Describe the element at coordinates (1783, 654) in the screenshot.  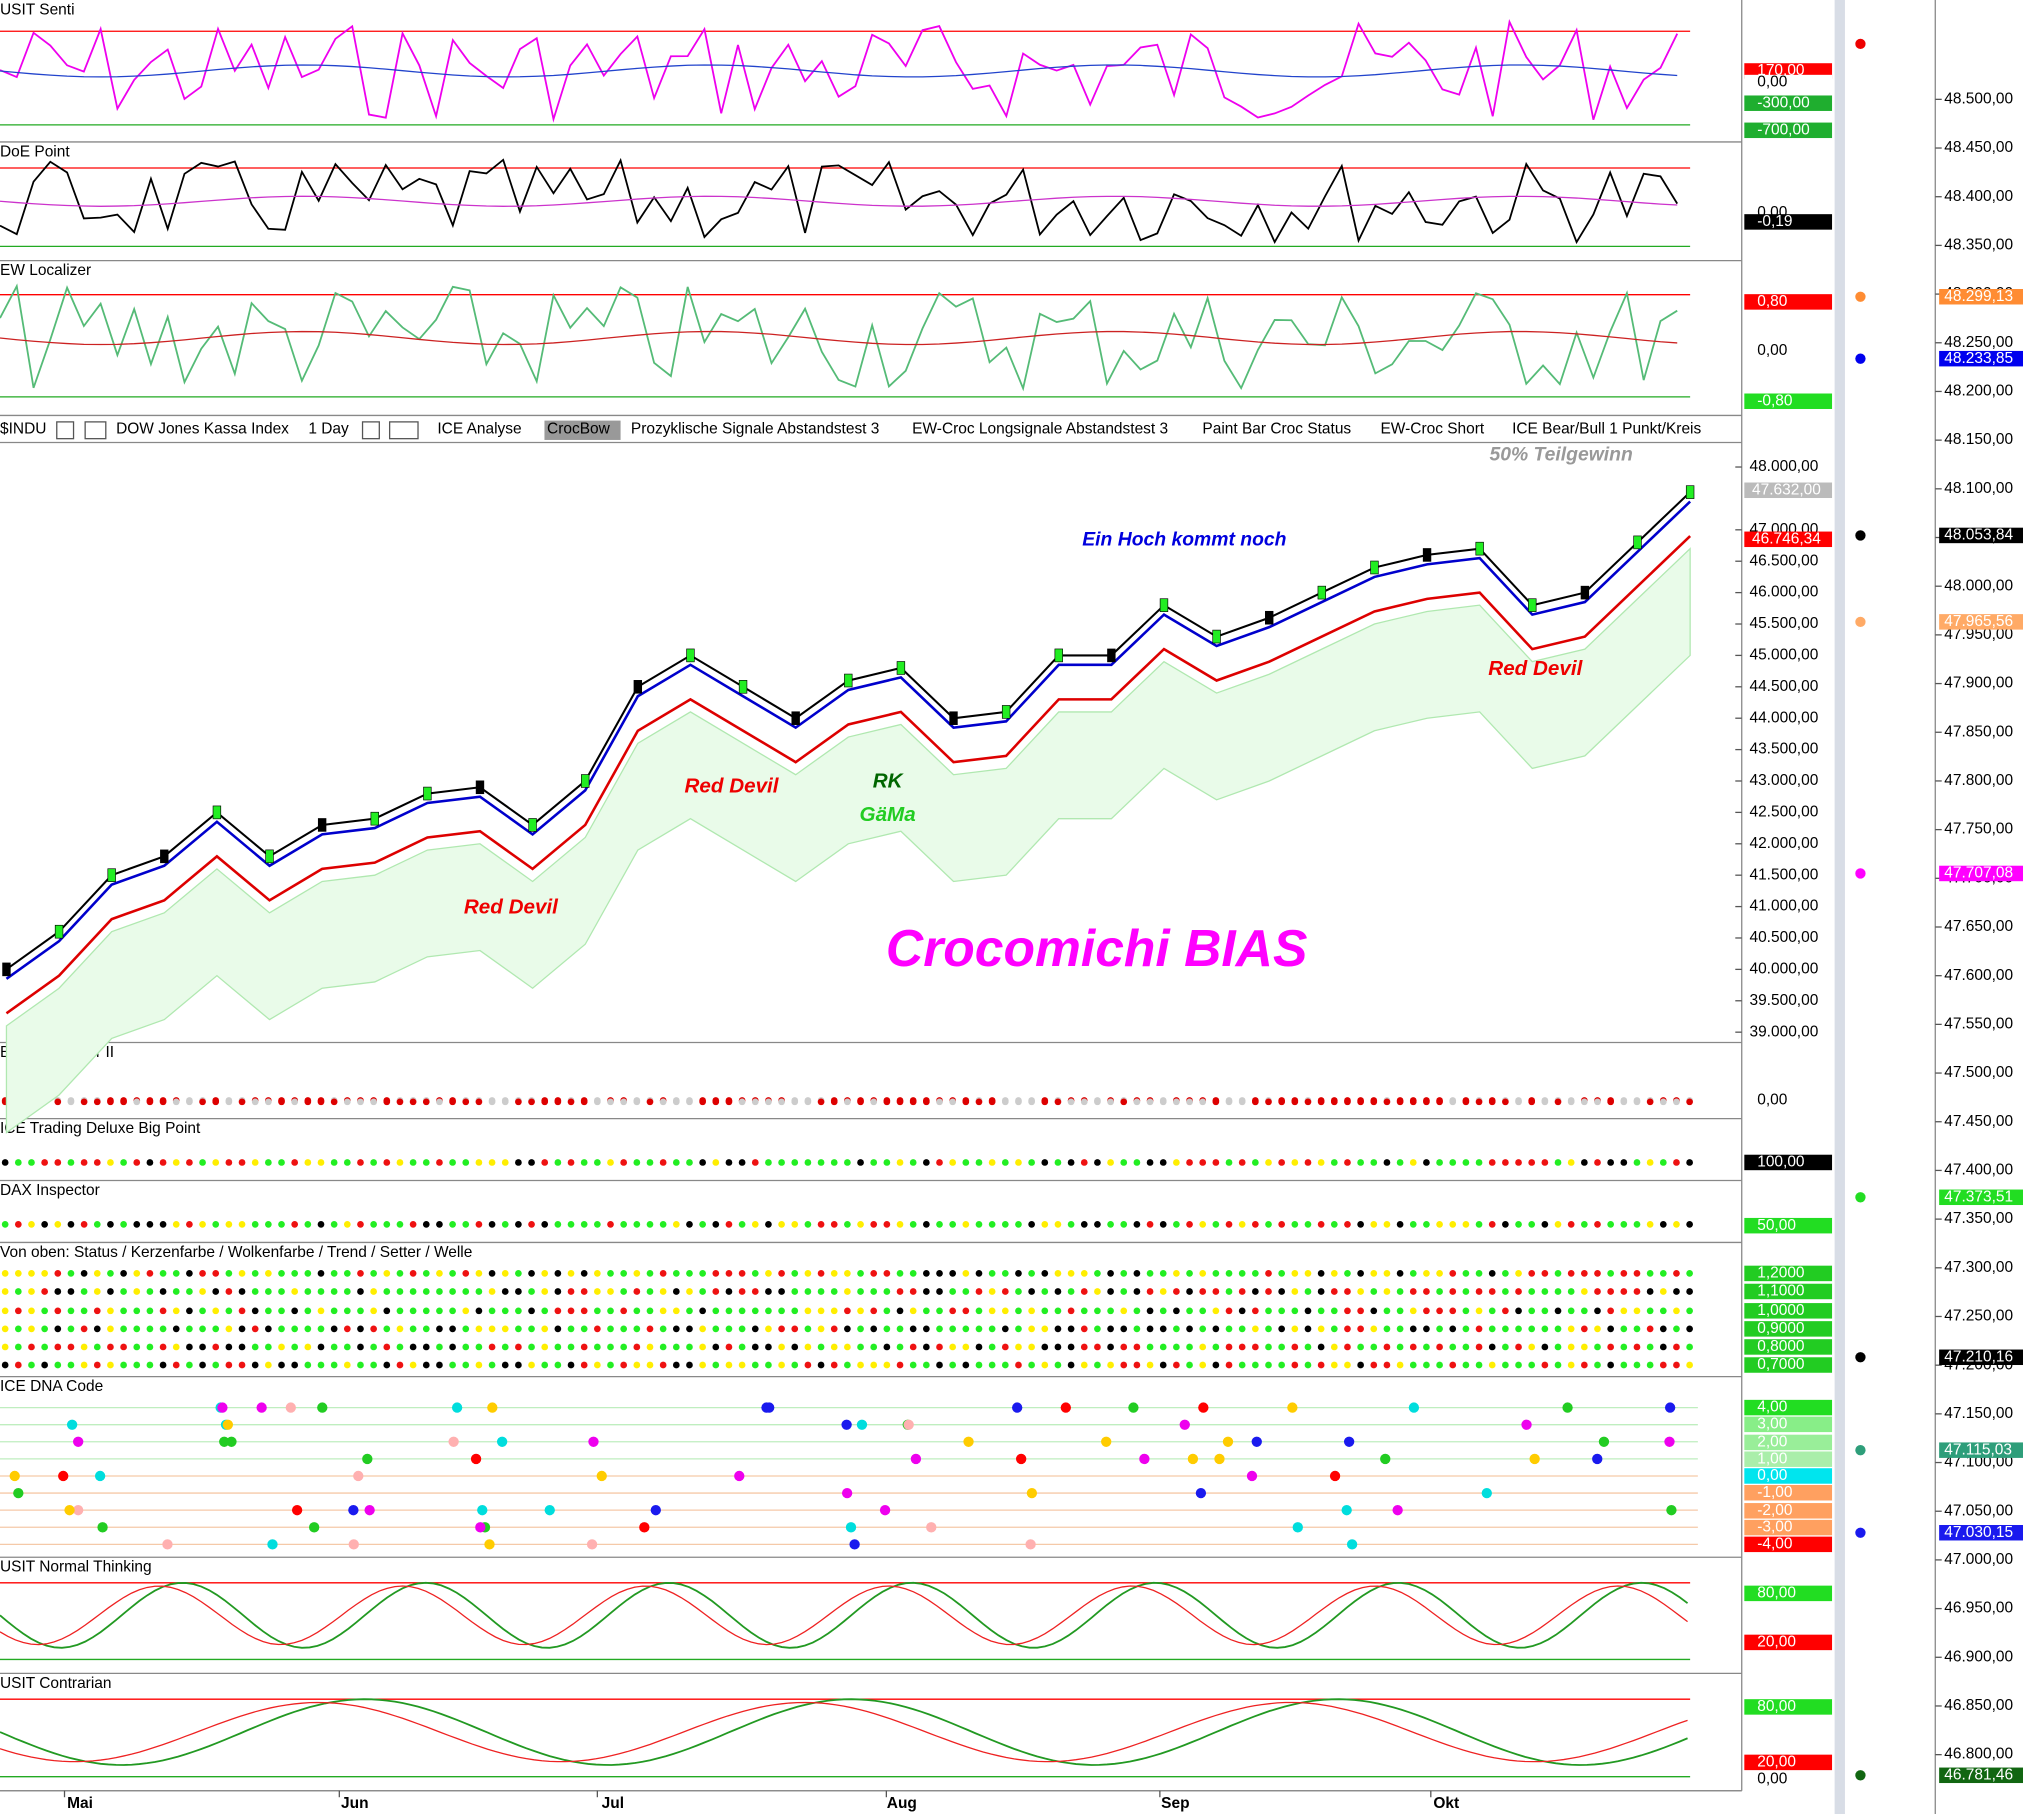
I see `y-tick-label: 45.000,00` at that location.